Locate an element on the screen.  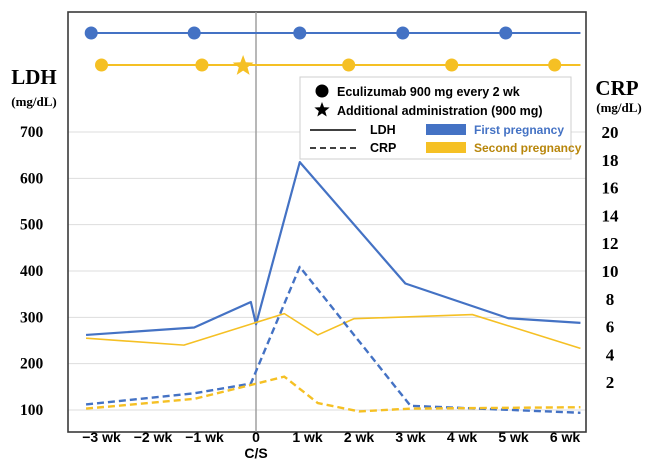
crp-tick-label: 14 is located at coordinates (611, 215).